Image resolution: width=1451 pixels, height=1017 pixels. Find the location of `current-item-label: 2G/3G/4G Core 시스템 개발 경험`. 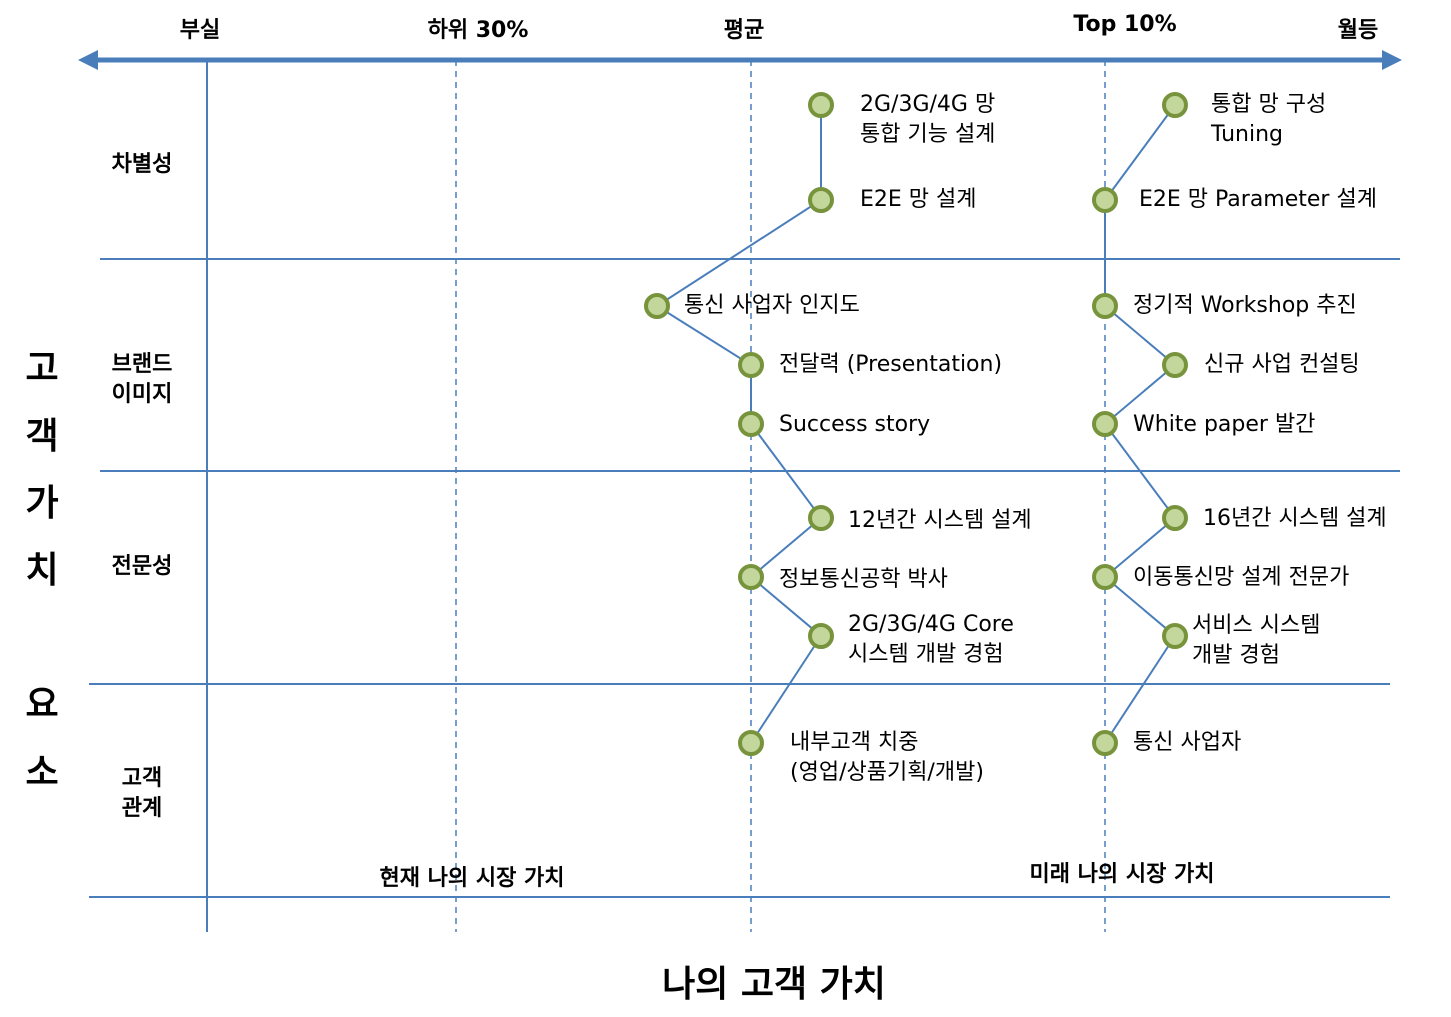

current-item-label: 2G/3G/4G Core 시스템 개발 경험 is located at coordinates (931, 639).